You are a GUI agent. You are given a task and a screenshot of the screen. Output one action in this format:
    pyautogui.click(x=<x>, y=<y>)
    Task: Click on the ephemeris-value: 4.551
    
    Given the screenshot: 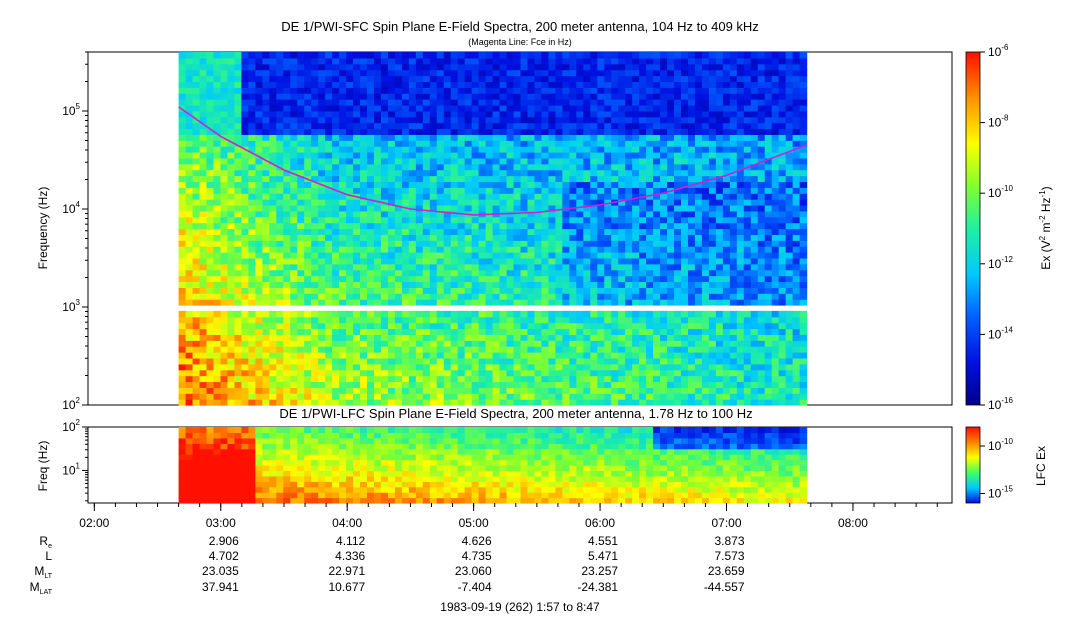 What is the action you would take?
    pyautogui.click(x=603, y=541)
    